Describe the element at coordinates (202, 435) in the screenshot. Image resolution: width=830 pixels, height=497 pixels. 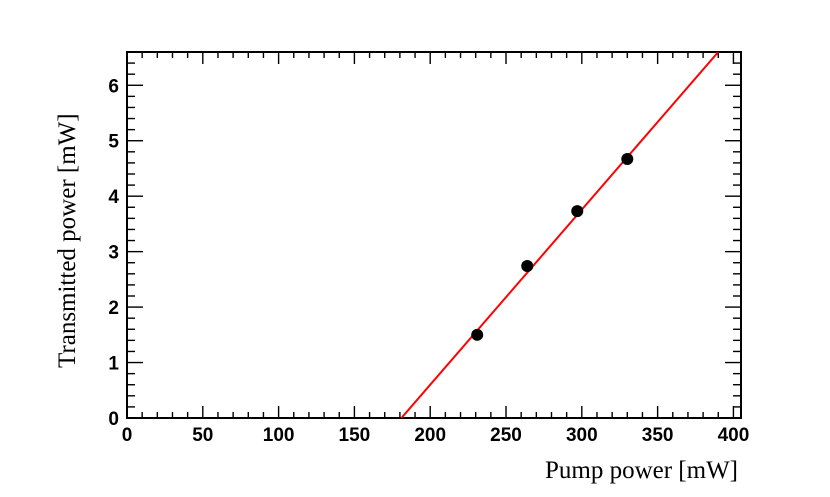
I see `x-tick-label: 50` at that location.